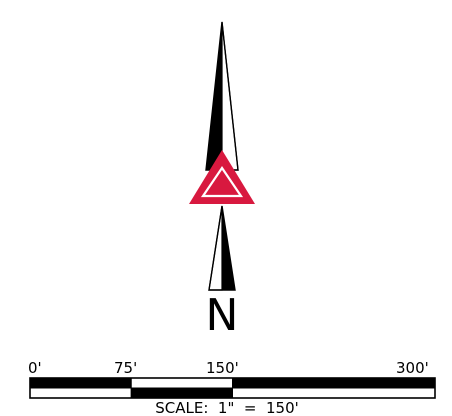  What do you see at coordinates (35, 368) in the screenshot?
I see `scale-tick-label-0: 0'` at bounding box center [35, 368].